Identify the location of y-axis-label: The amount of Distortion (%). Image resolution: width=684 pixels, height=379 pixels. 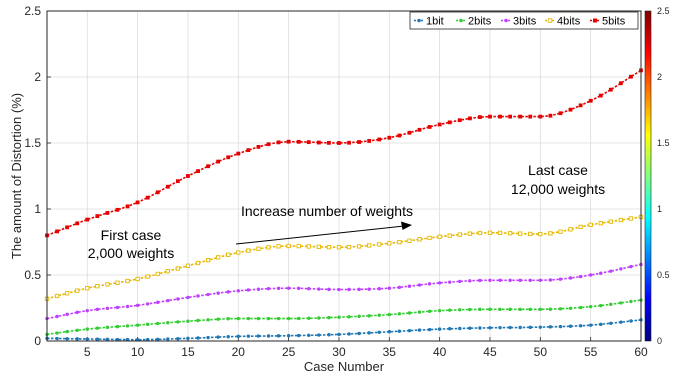
(16, 176).